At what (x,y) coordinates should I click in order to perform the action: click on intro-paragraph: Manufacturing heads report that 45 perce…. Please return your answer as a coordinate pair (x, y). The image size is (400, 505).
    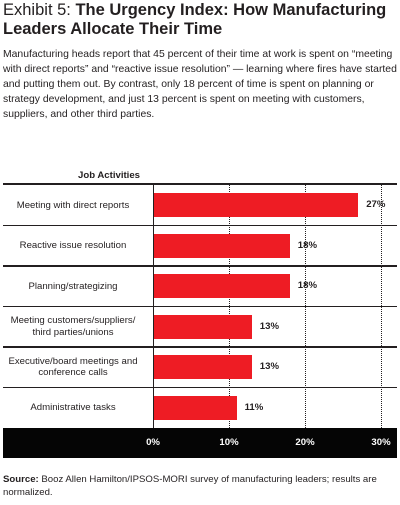
    Looking at the image, I should click on (200, 84).